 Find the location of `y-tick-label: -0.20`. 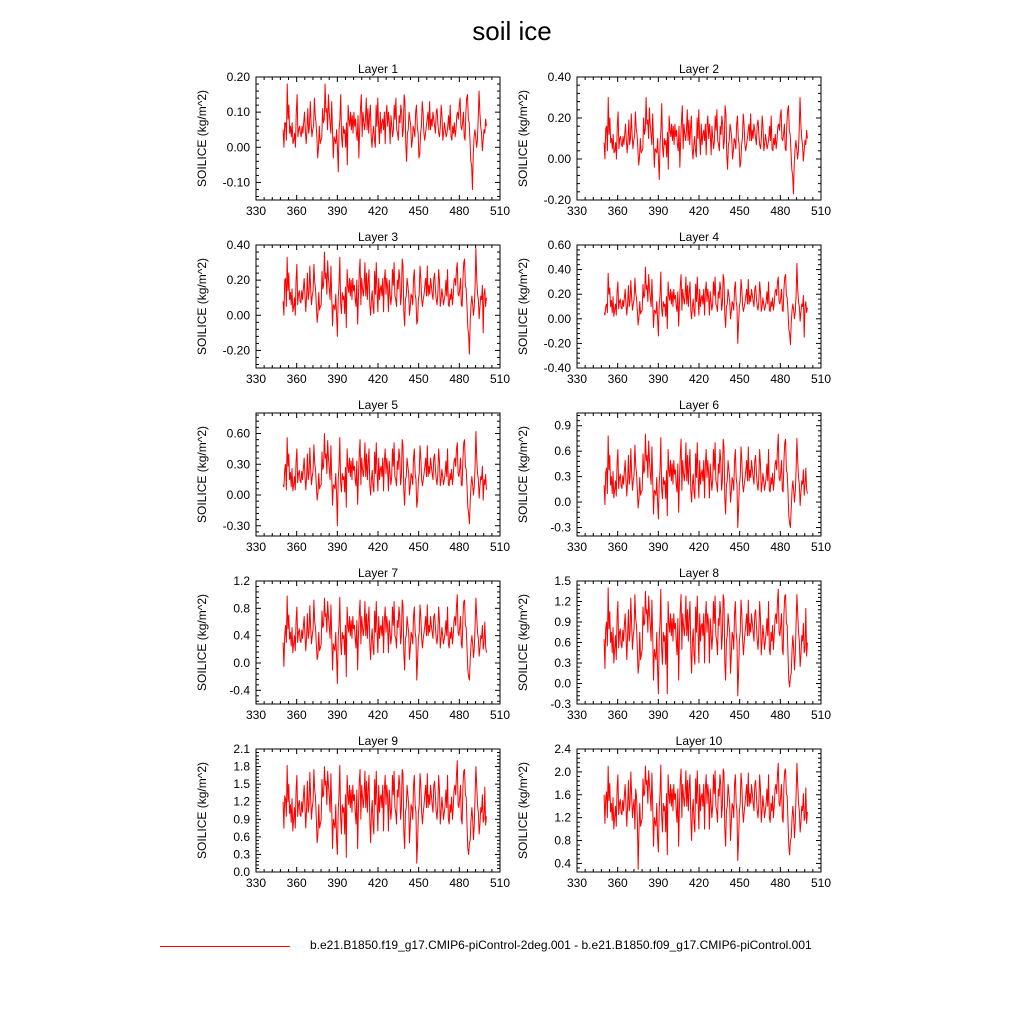

y-tick-label: -0.20 is located at coordinates (237, 350).